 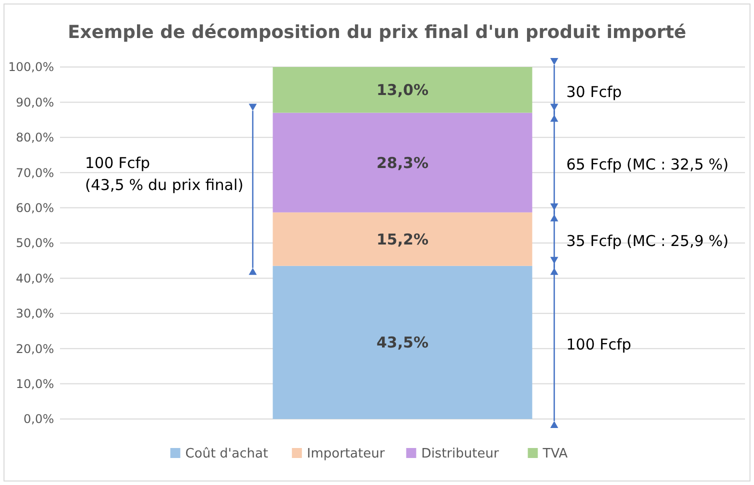 I want to click on y-tick-label: 10,0%, so click(x=35, y=384).